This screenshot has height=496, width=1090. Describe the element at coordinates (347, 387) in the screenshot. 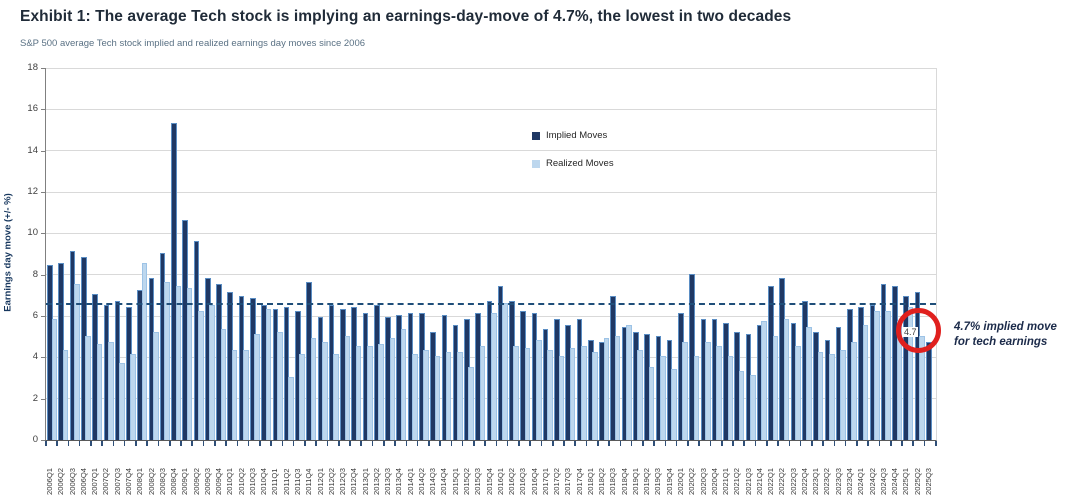

I see `bar-realized-2012Q3` at that location.